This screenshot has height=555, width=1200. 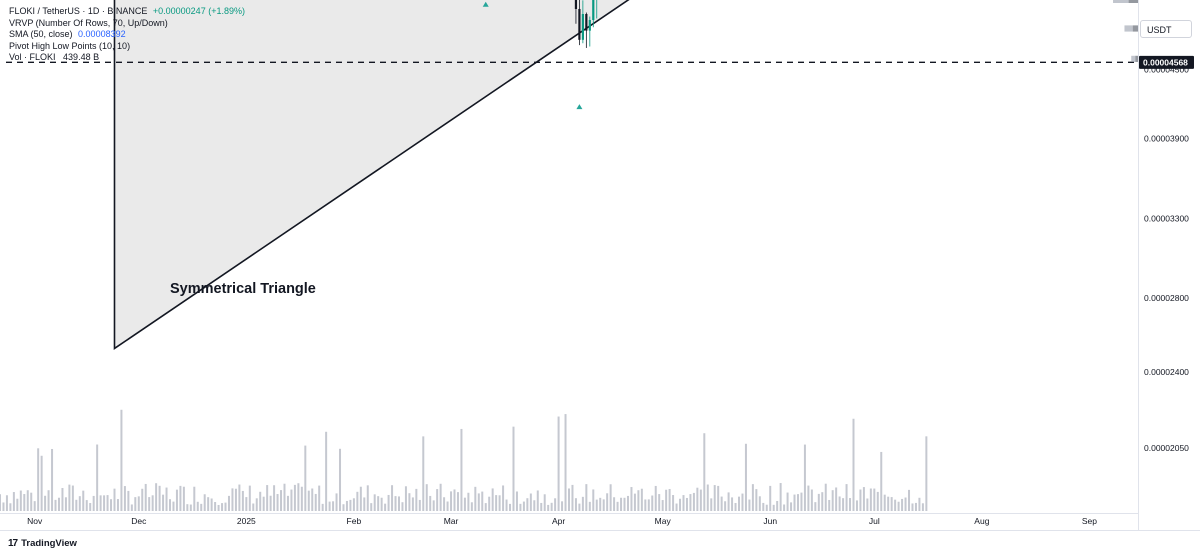 What do you see at coordinates (198, 11) in the screenshot?
I see `legend-change: +0.00000247 (+1.89%)` at bounding box center [198, 11].